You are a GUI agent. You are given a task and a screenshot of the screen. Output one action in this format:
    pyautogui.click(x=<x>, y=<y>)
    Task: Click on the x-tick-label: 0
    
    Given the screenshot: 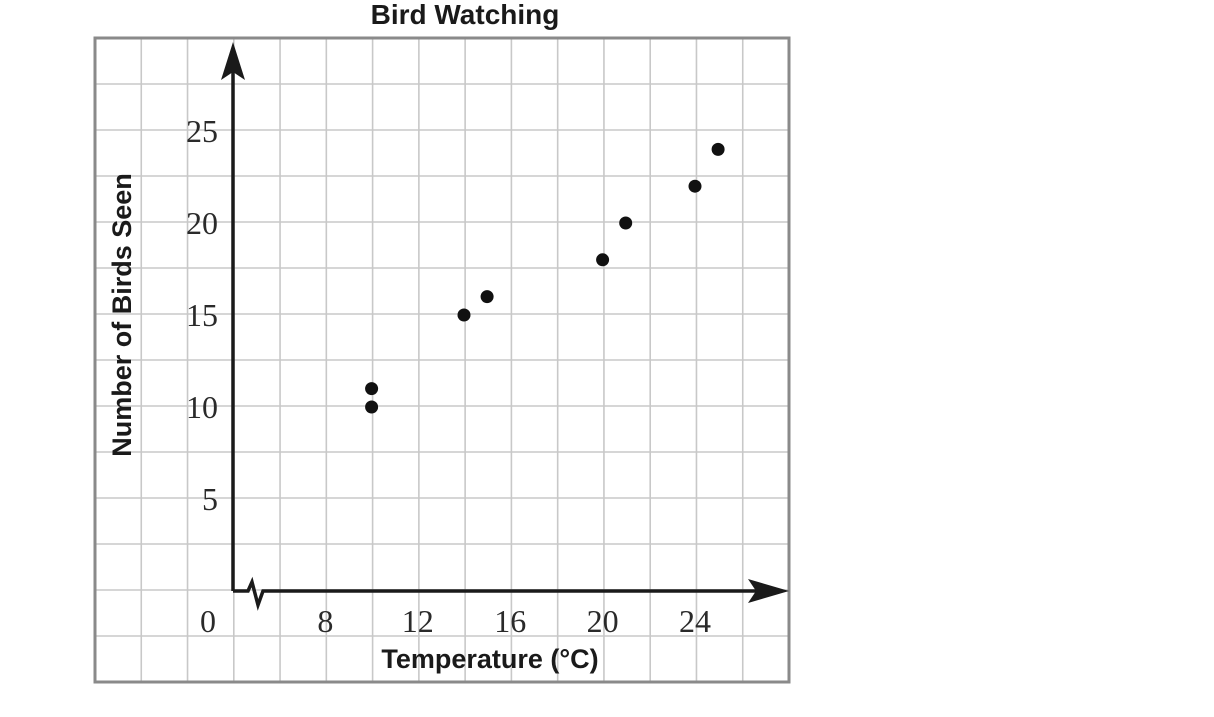 What is the action you would take?
    pyautogui.click(x=208, y=621)
    